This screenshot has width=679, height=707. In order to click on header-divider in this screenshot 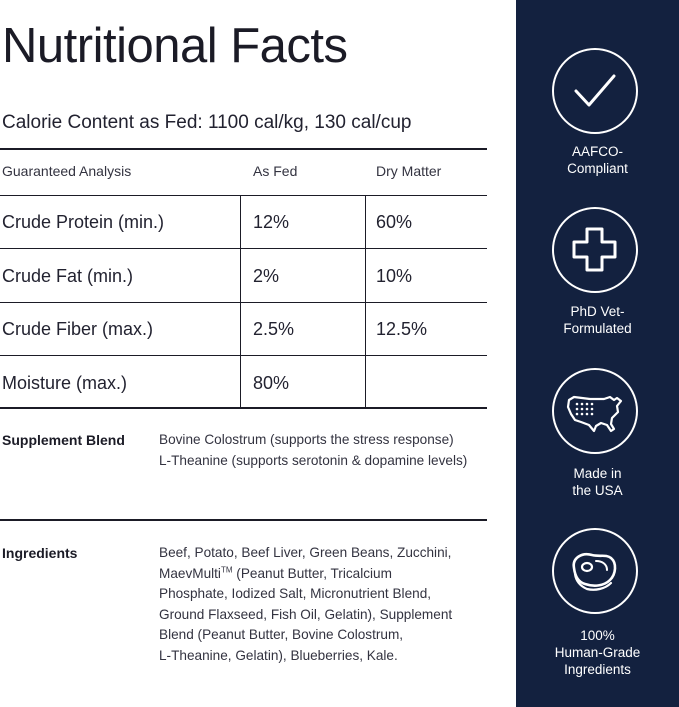, I will do `click(243, 195)`.